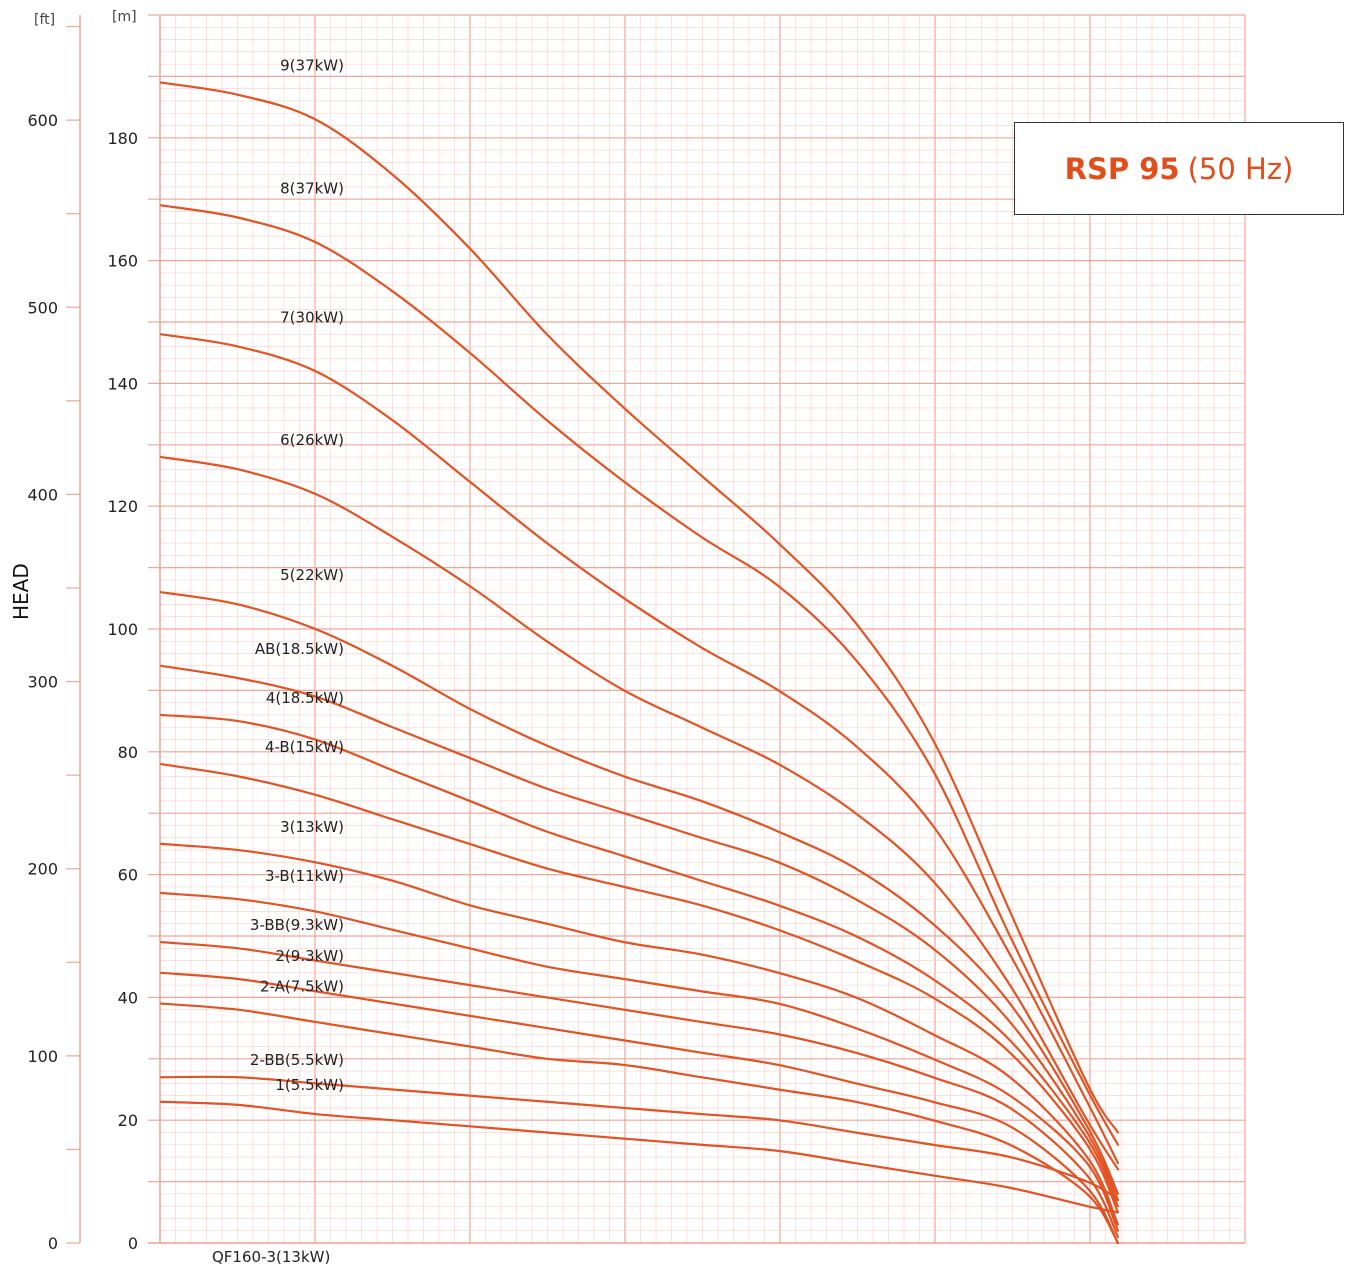  What do you see at coordinates (124, 17) in the screenshot?
I see `m-unit-label: [m]` at bounding box center [124, 17].